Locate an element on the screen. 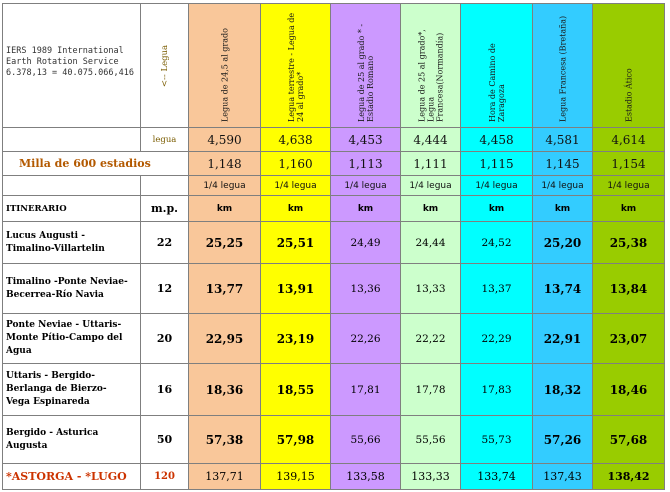  route-mp: 16 is located at coordinates (164, 389).